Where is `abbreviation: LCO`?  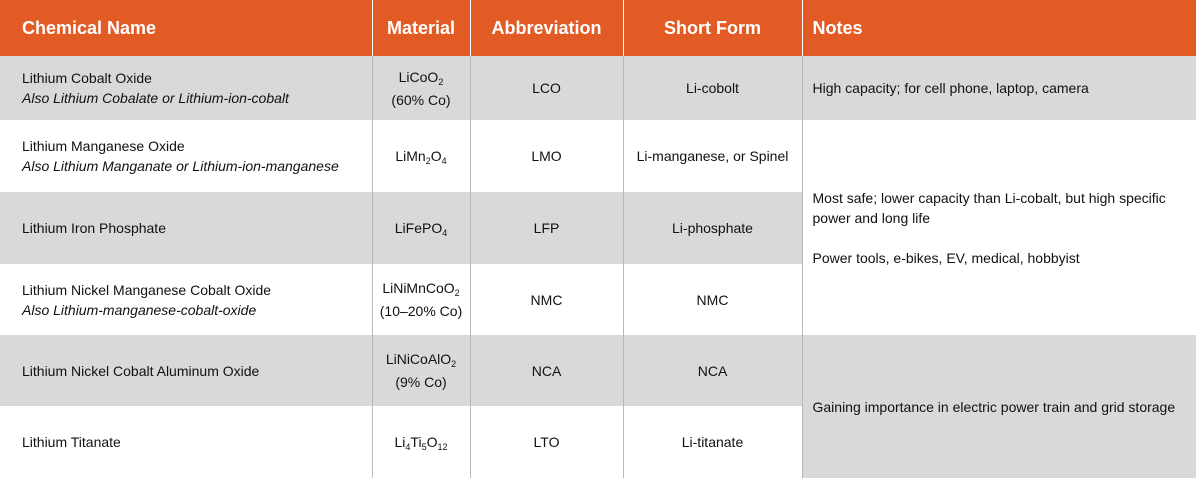 abbreviation: LCO is located at coordinates (546, 88).